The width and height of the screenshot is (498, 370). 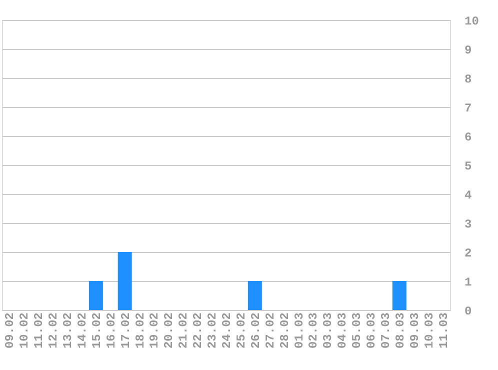 What do you see at coordinates (213, 330) in the screenshot?
I see `x-tick-label: 23.02` at bounding box center [213, 330].